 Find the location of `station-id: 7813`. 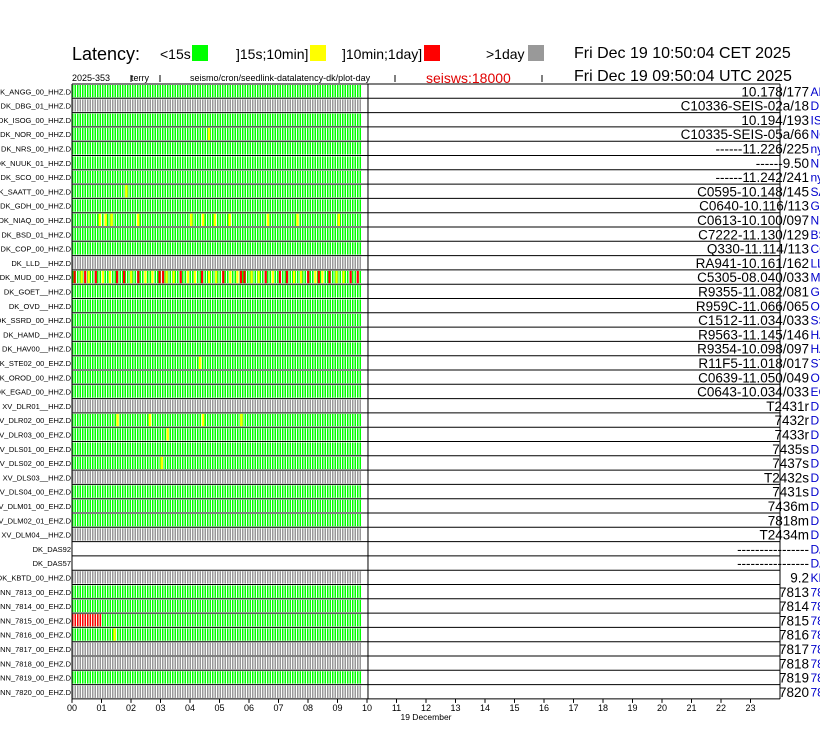

station-id: 7813 is located at coordinates (815, 592).